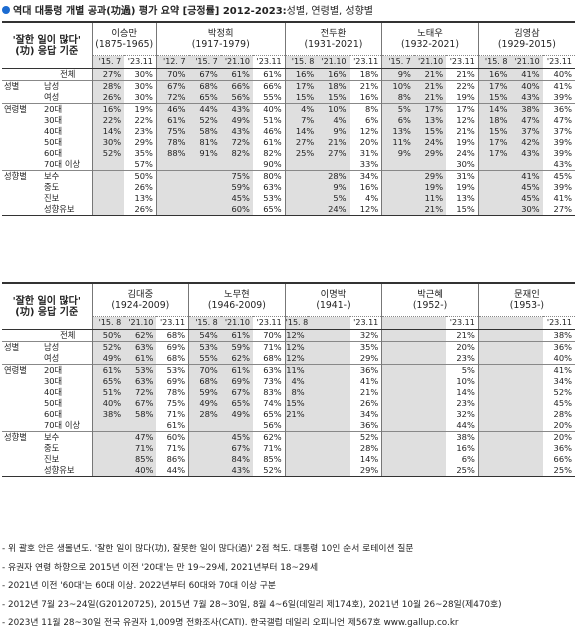 The image size is (577, 633). Describe the element at coordinates (66, 437) in the screenshot. I see `row-label: 보수` at that location.